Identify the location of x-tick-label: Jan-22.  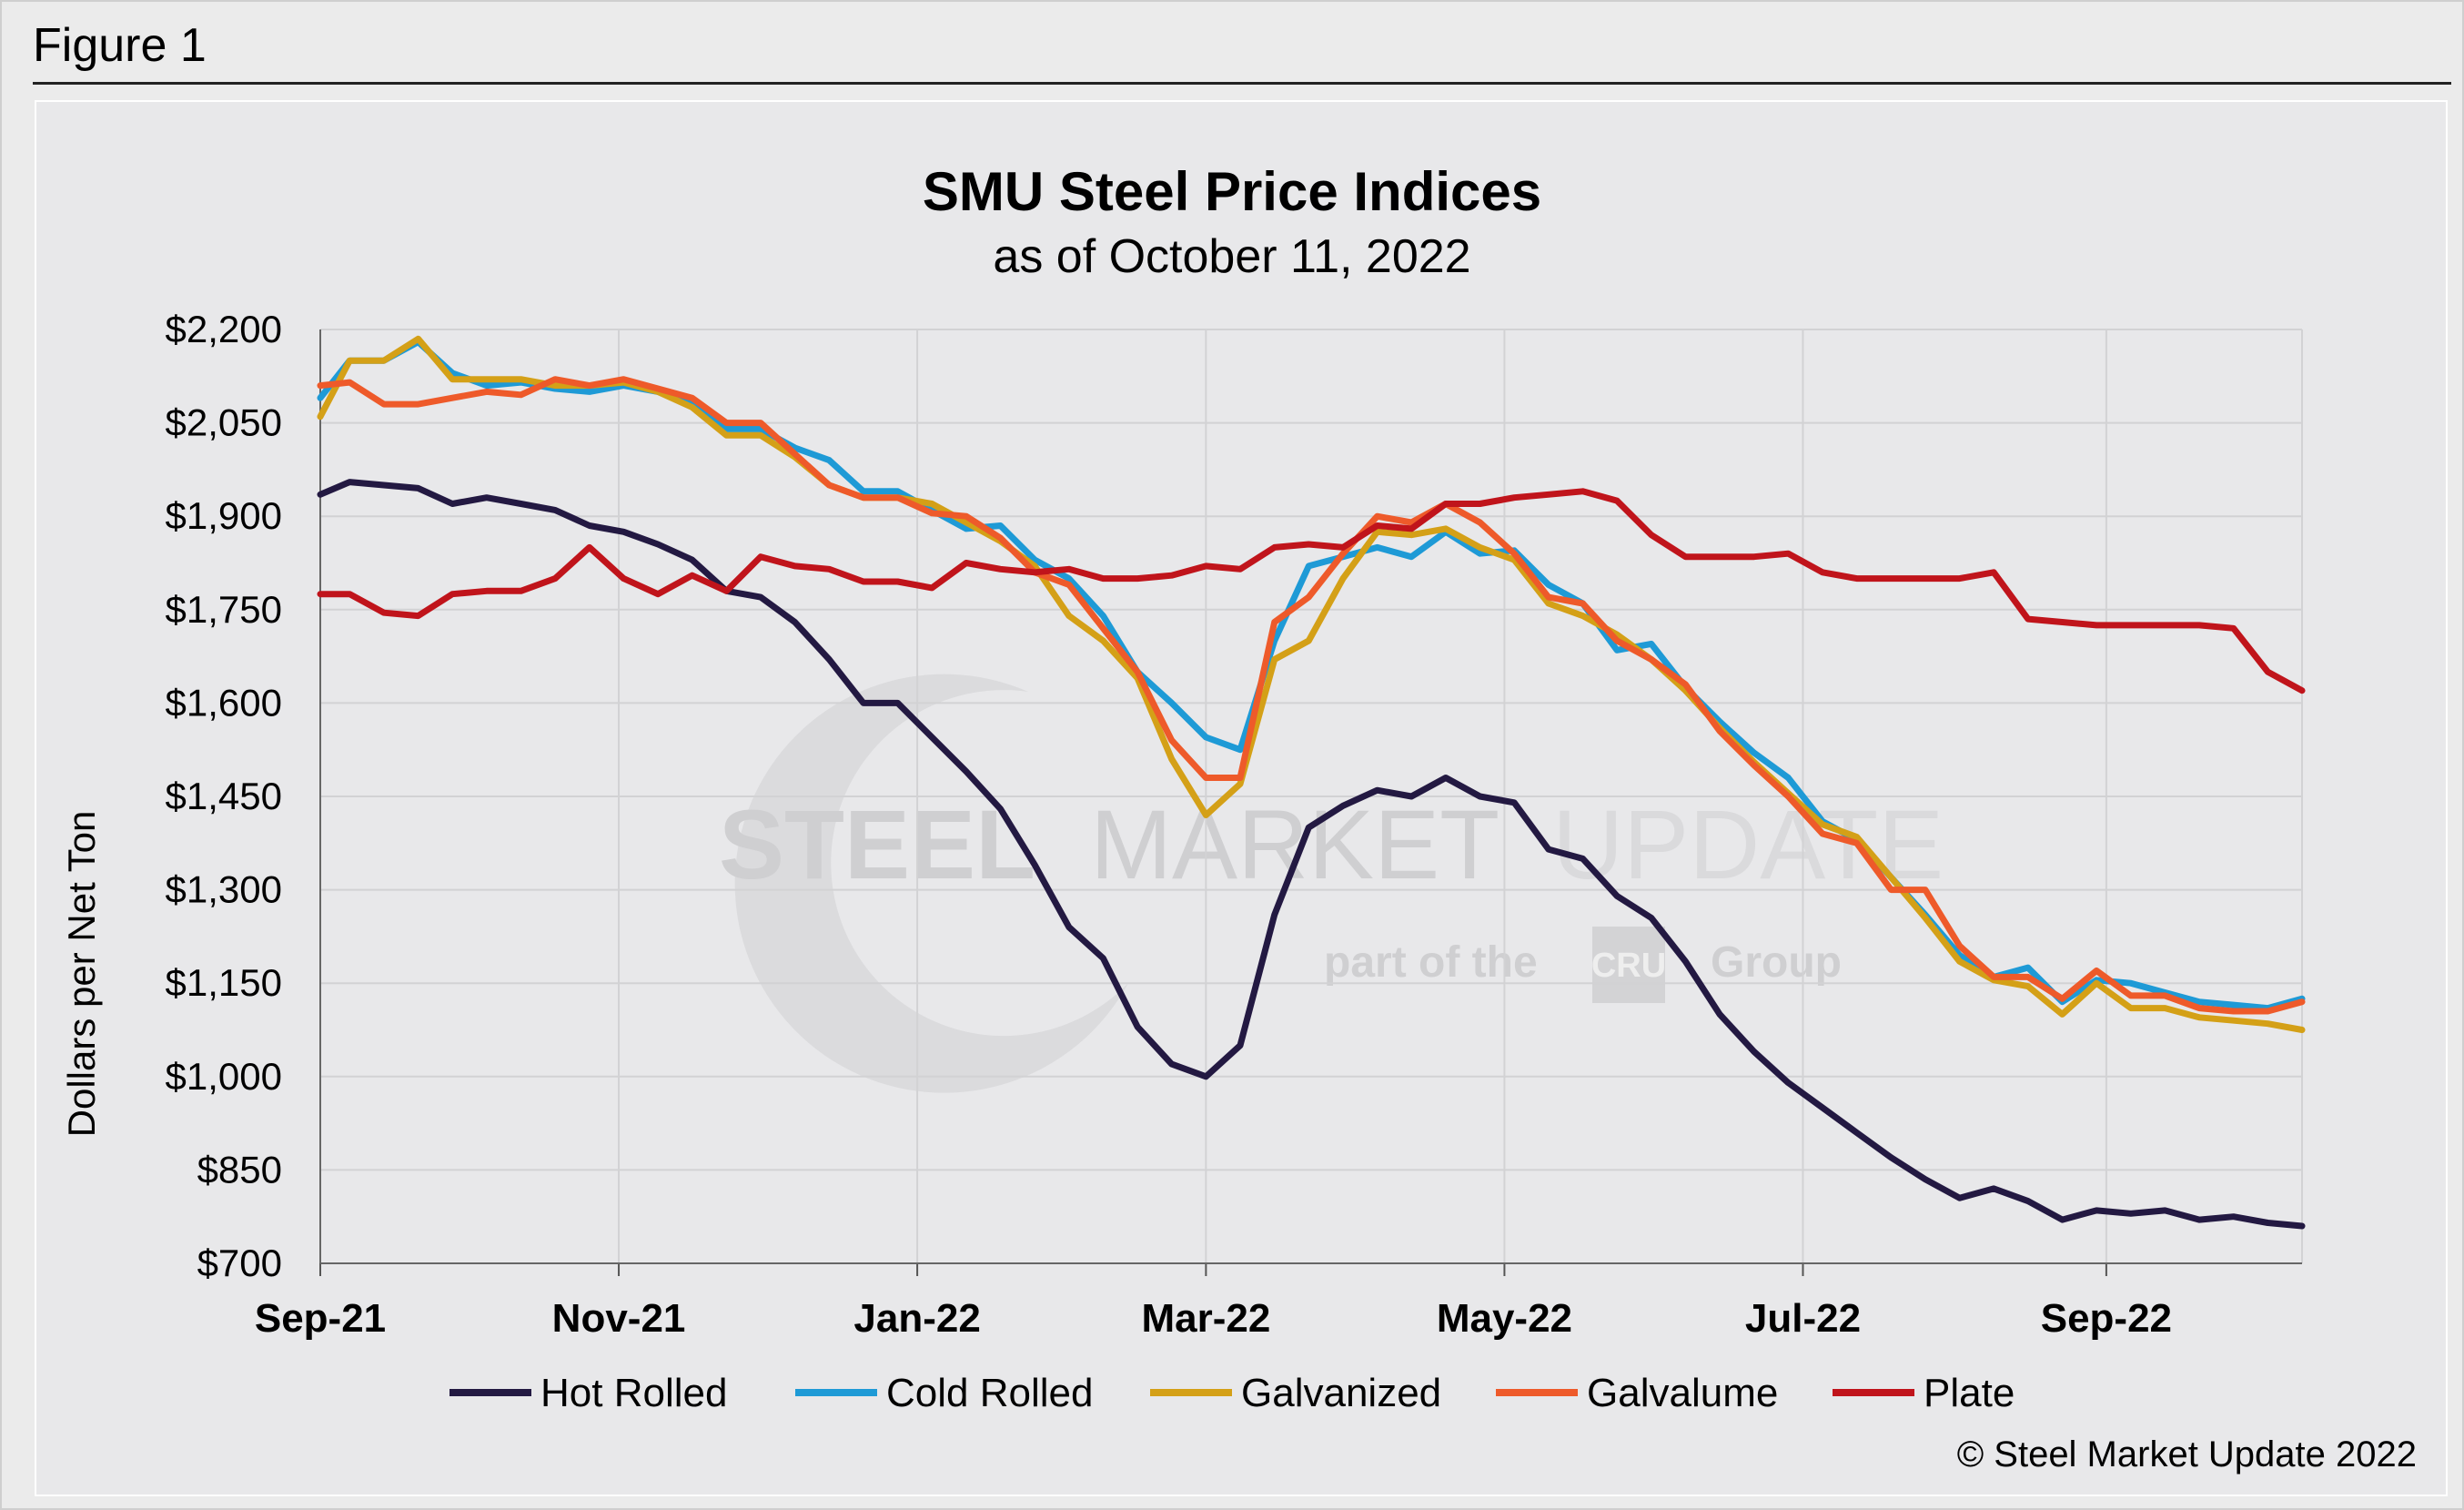
(916, 1318).